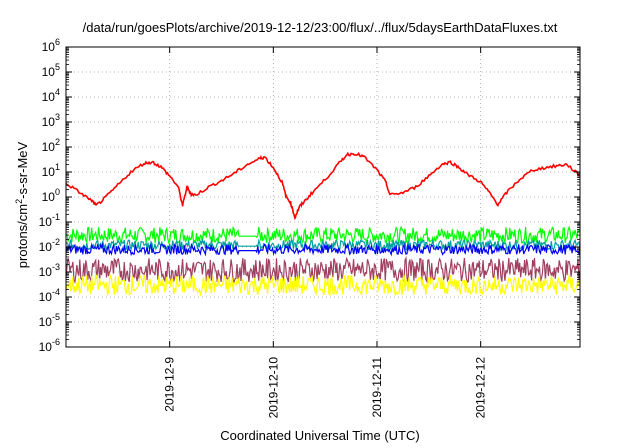  Describe the element at coordinates (23, 170) in the screenshot. I see `y-label-post: -s-sr-MeV` at that location.